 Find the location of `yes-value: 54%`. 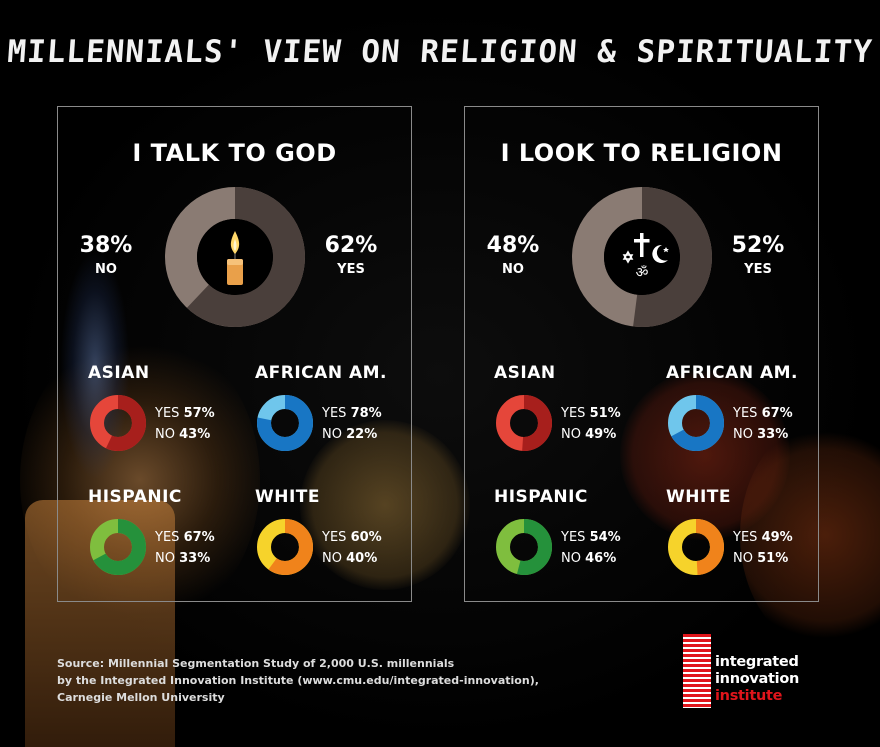

yes-value: 54% is located at coordinates (605, 537).